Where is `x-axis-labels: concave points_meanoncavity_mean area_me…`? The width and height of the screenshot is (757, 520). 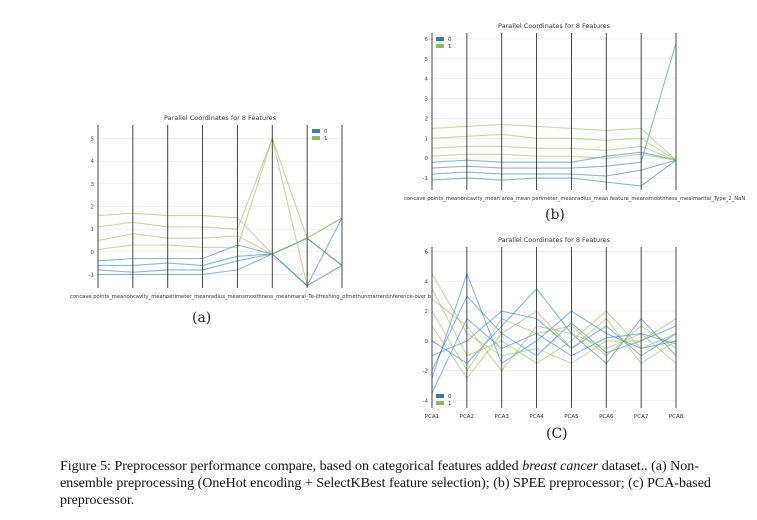
x-axis-labels: concave points_meanoncavity_mean area_me… is located at coordinates (574, 199).